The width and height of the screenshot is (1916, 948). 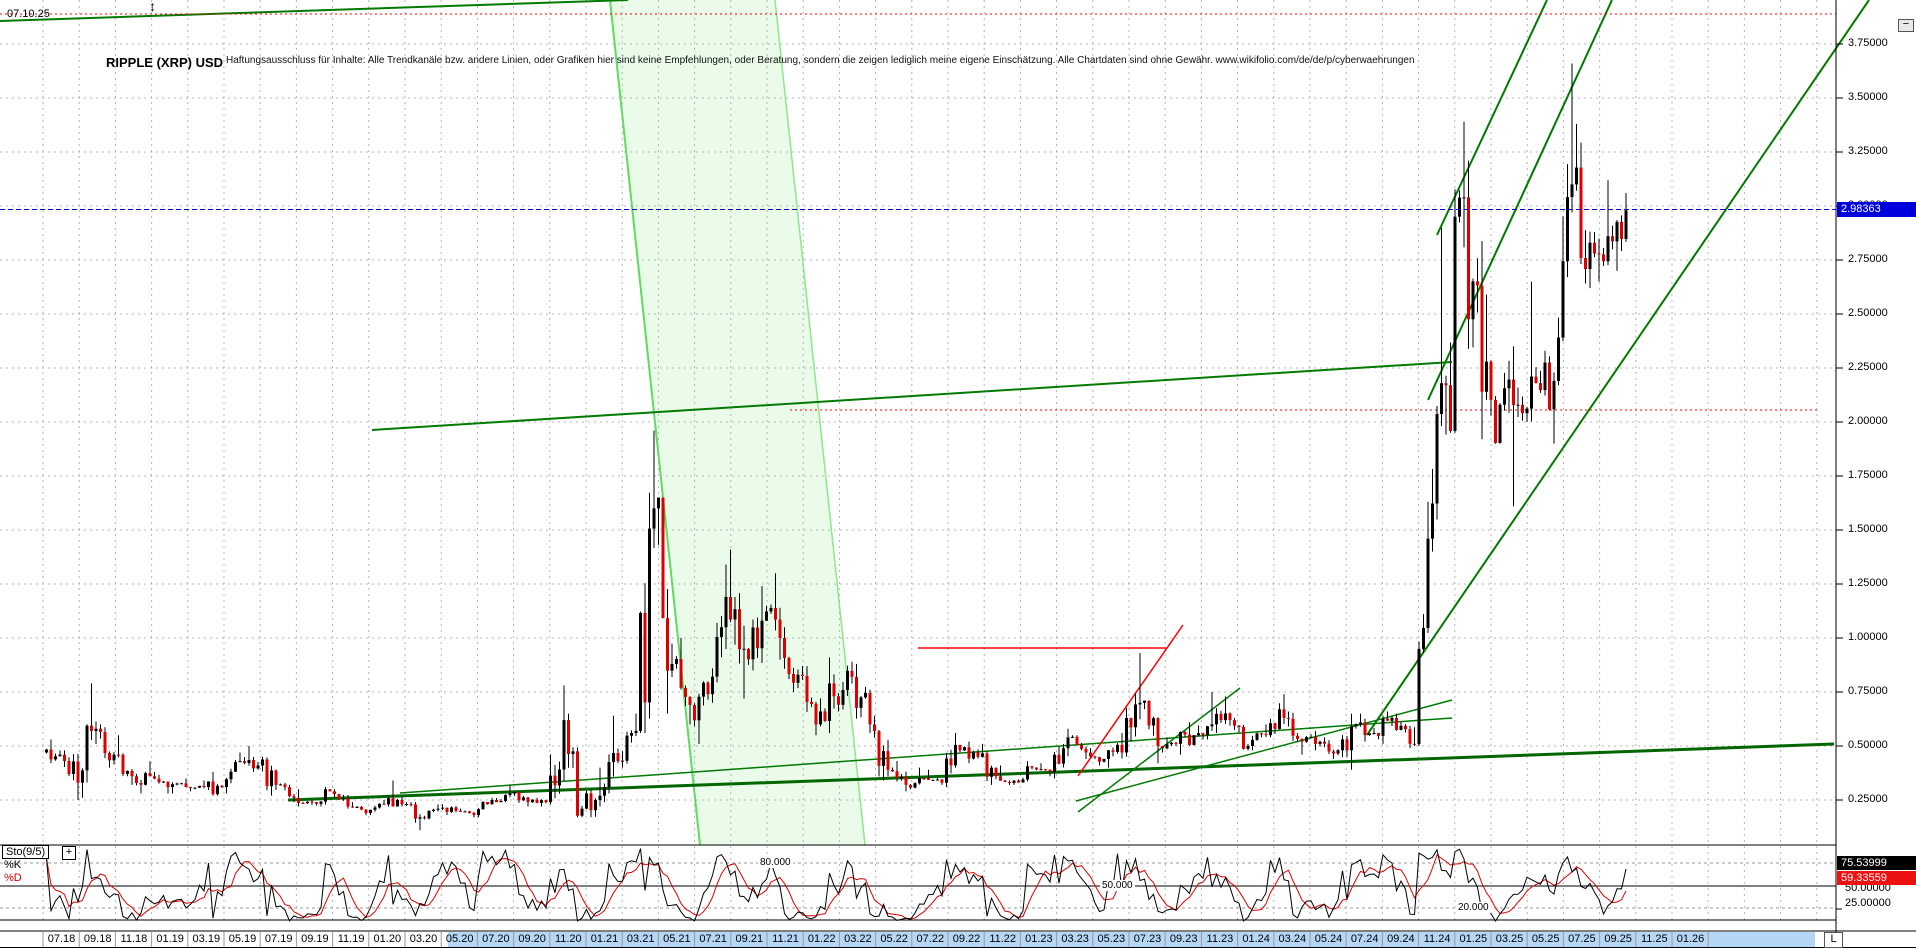 I want to click on red-annotation-line, so click(x=1130, y=700).